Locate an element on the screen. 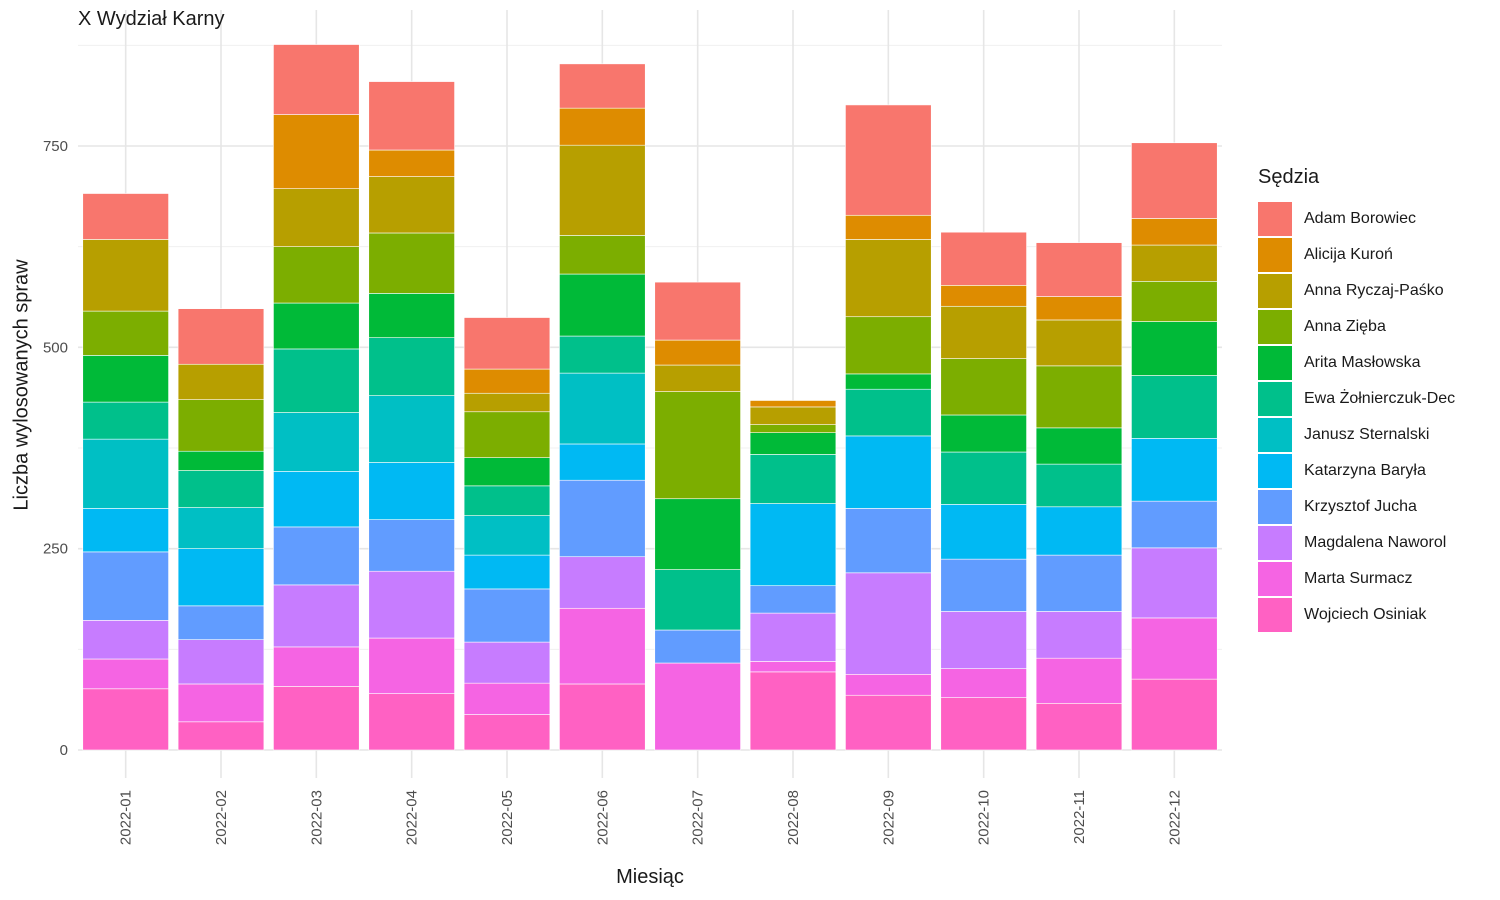 Image resolution: width=1500 pixels, height=900 pixels. legend-item: Wojciech Osiniak is located at coordinates (1356, 615).